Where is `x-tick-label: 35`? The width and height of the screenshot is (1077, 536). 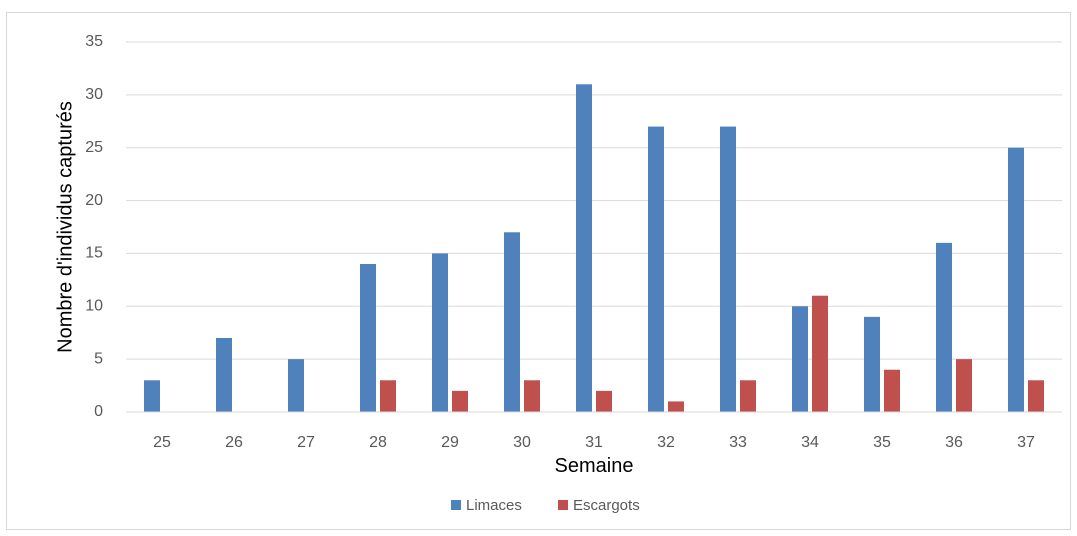 x-tick-label: 35 is located at coordinates (882, 442).